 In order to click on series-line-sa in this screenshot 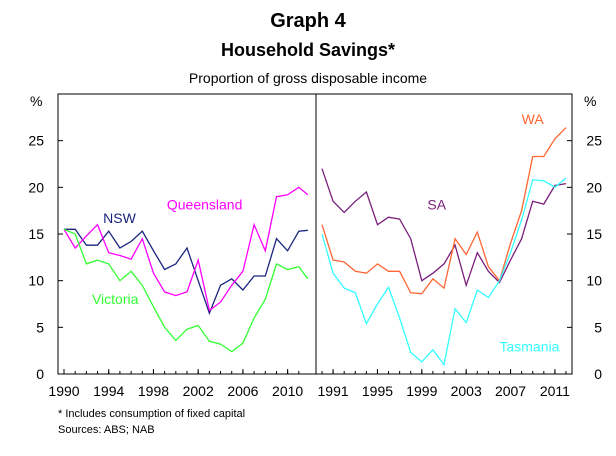, I will do `click(444, 228)`.